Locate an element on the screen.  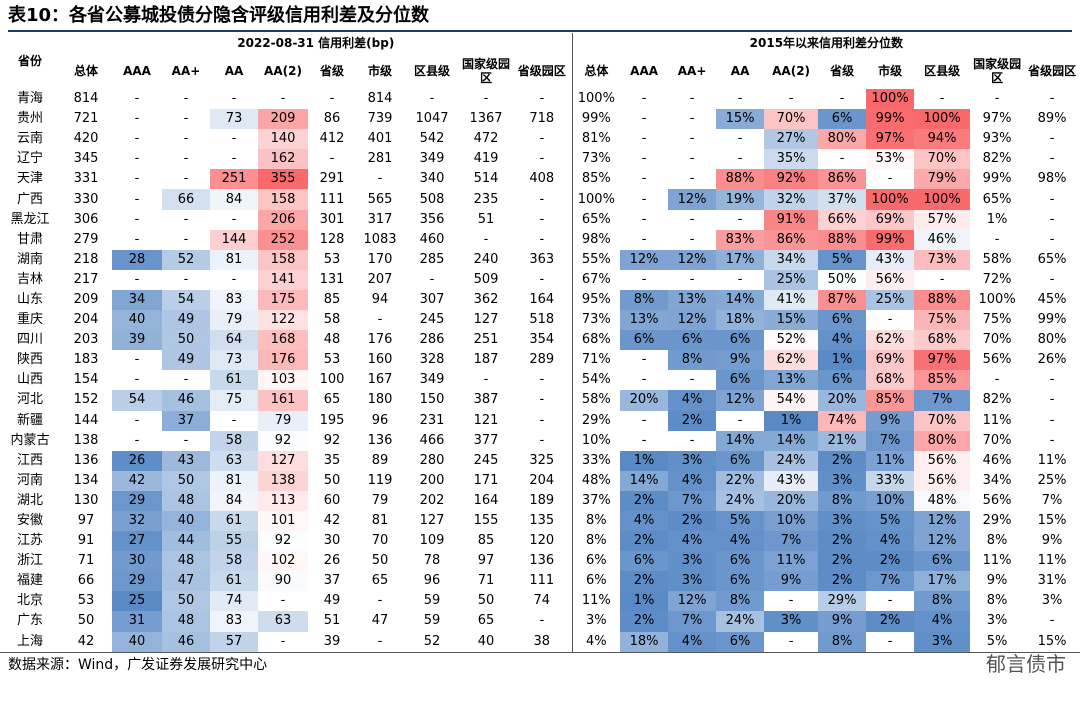
province: 北京 is located at coordinates (29, 601).